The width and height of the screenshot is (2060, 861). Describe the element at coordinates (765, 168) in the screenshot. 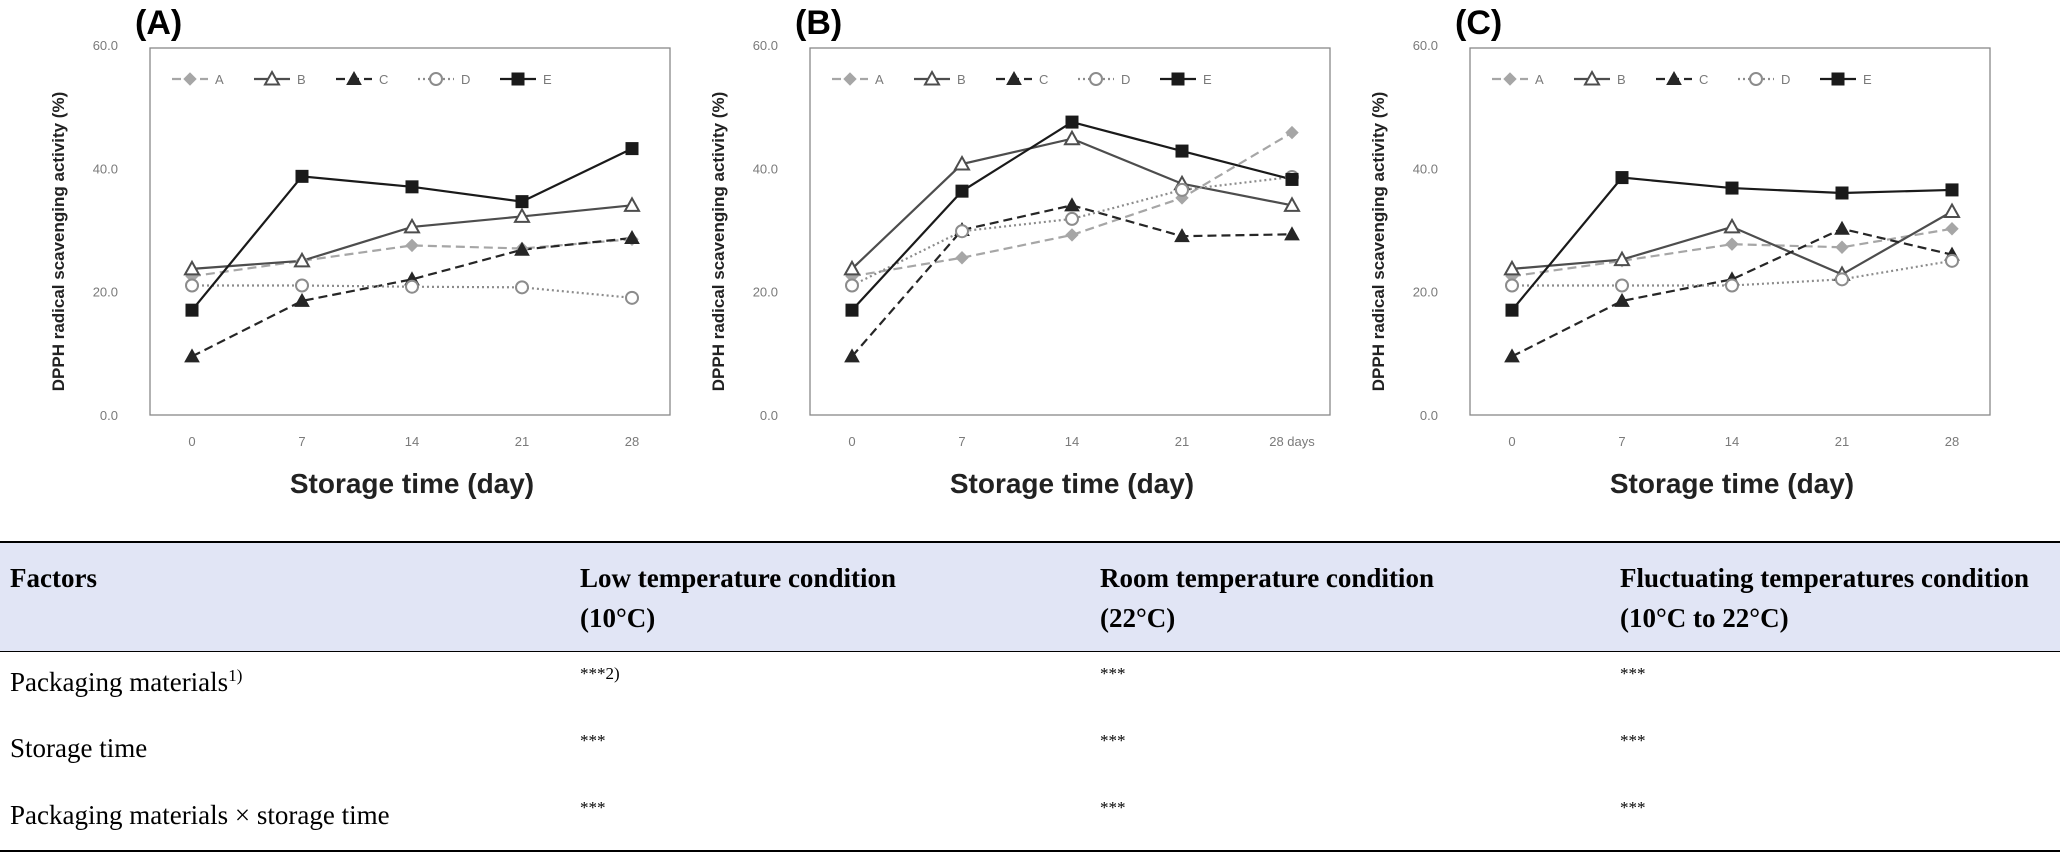

I see `chart-b-ytick-label: 40.0` at that location.